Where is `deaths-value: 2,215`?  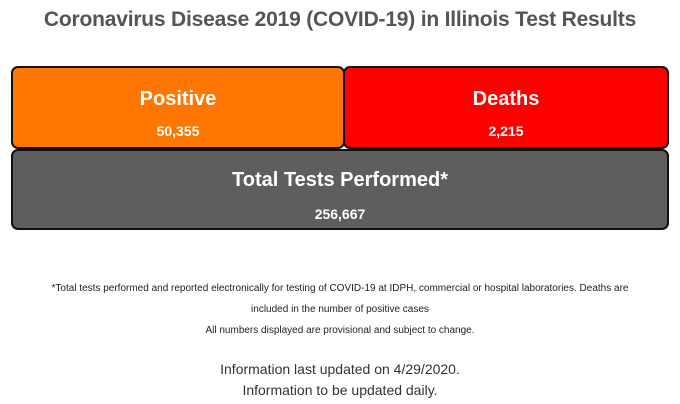
deaths-value: 2,215 is located at coordinates (506, 131).